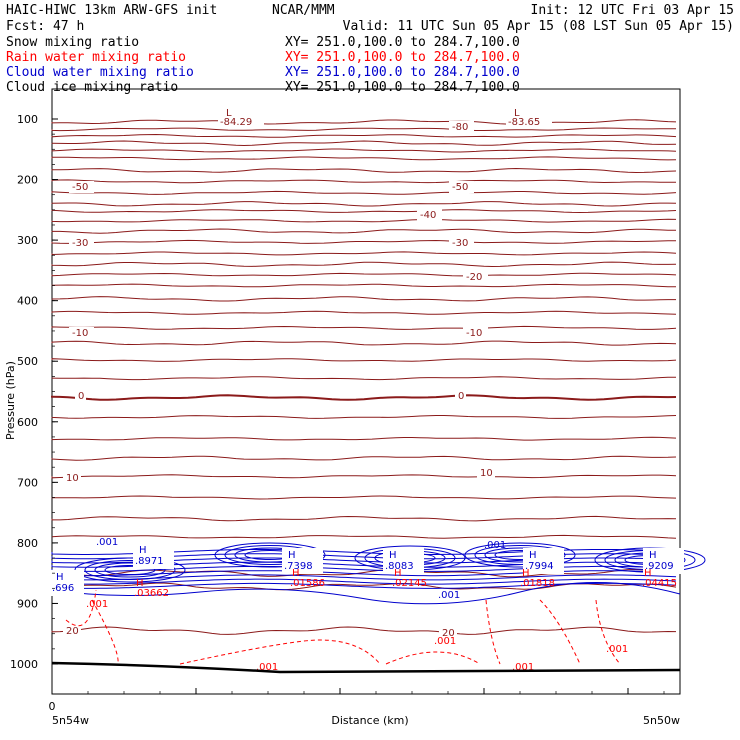 Image resolution: width=740 pixels, height=740 pixels. What do you see at coordinates (369, 720) in the screenshot?
I see `x-axis-title: Distance (km)` at bounding box center [369, 720].